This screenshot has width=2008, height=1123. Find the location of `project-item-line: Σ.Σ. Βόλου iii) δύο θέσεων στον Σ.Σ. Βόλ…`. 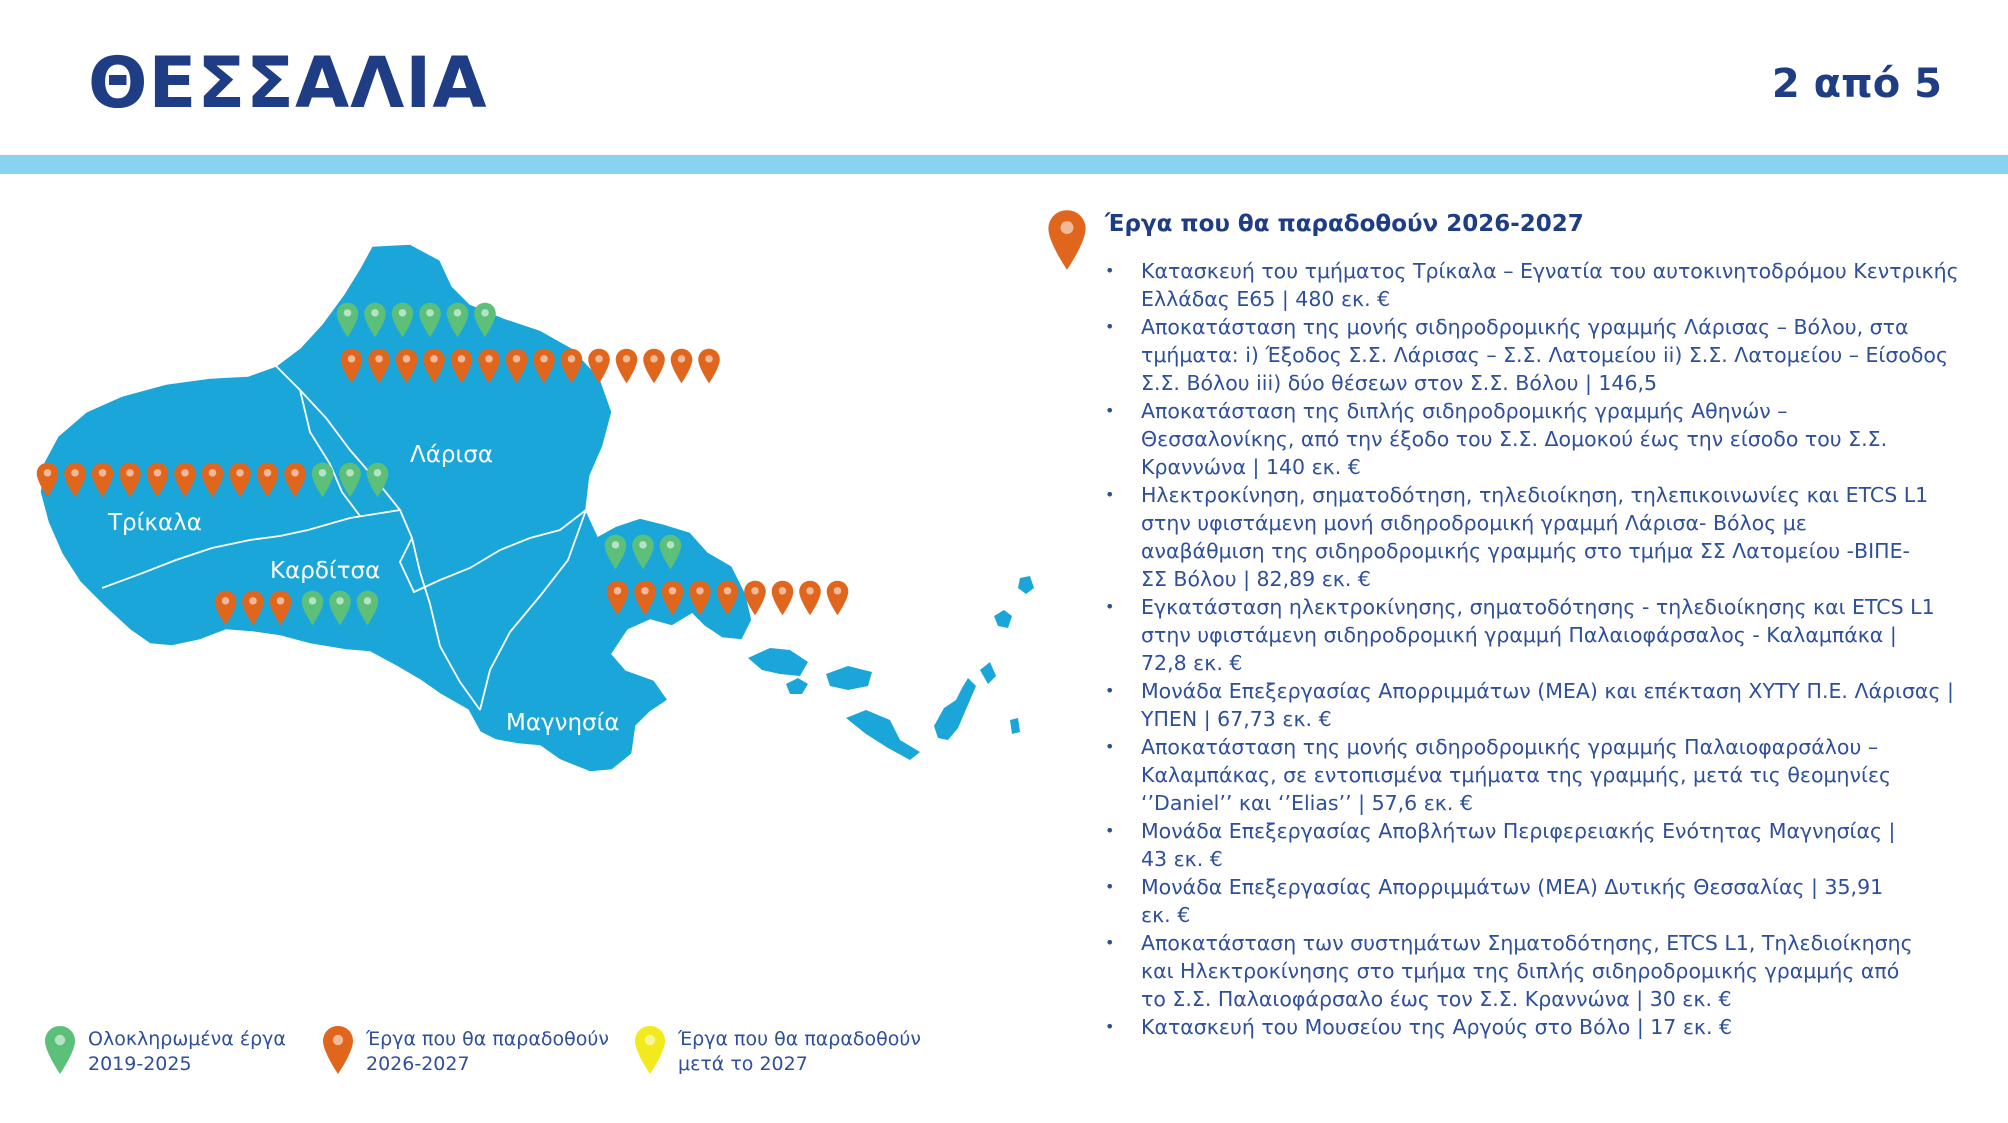

project-item-line: Σ.Σ. Βόλου iii) δύο θέσεων στον Σ.Σ. Βόλ… is located at coordinates (1399, 383).